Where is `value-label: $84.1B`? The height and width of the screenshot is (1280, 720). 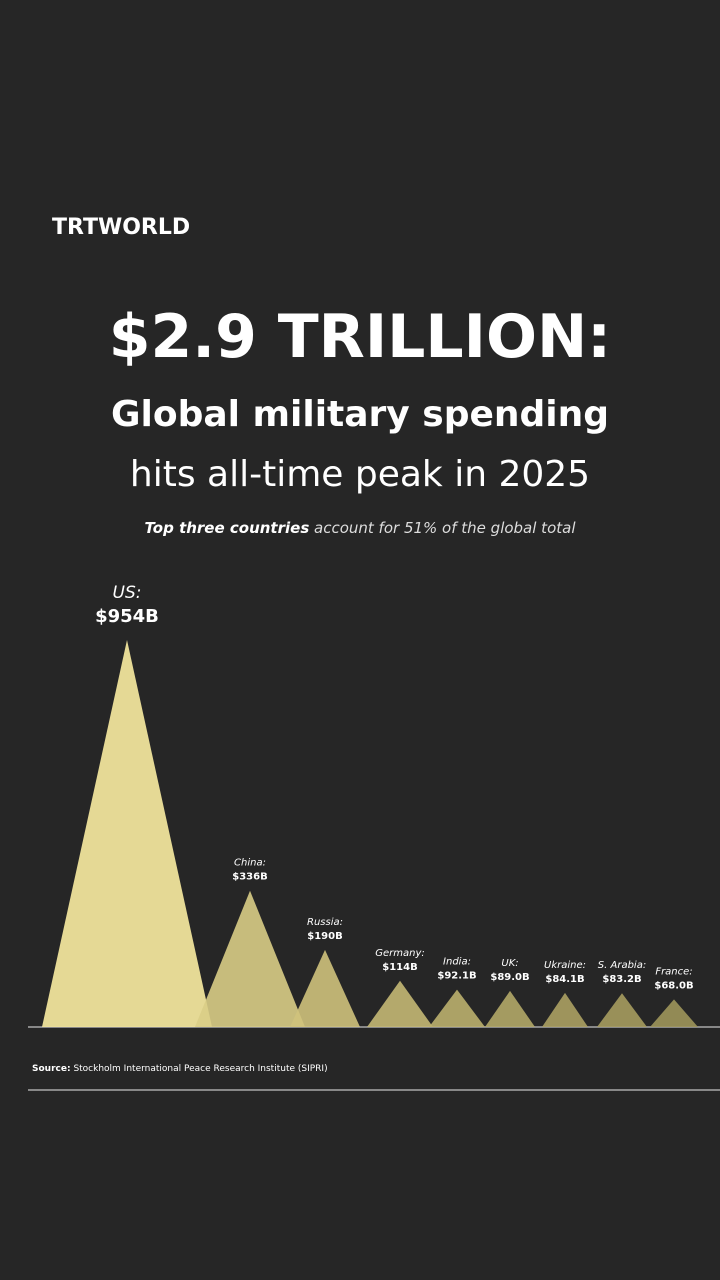
value-label: $84.1B is located at coordinates (564, 979).